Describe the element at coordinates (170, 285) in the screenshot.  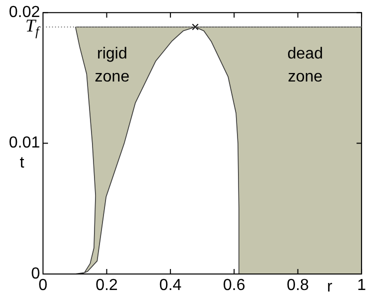
I see `x-tick-label: 0.4` at that location.